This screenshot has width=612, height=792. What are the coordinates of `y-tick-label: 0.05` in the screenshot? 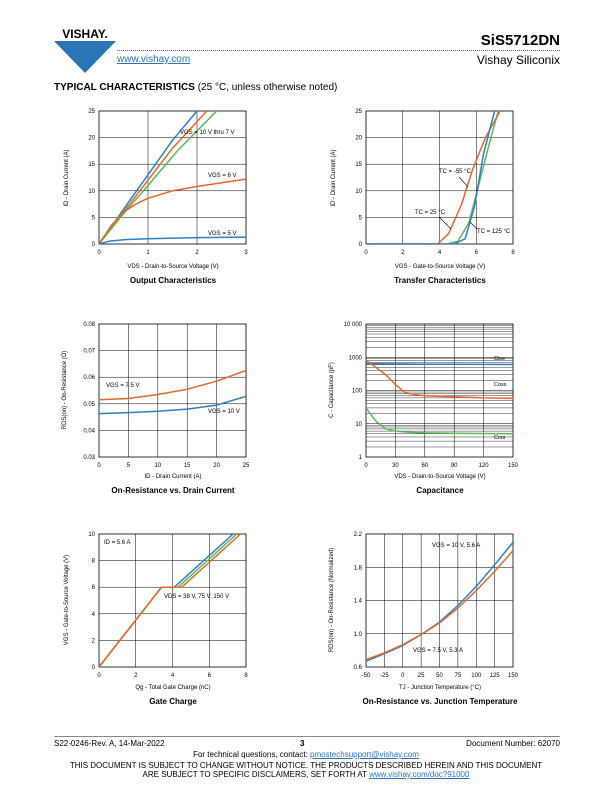 It's located at (89, 405).